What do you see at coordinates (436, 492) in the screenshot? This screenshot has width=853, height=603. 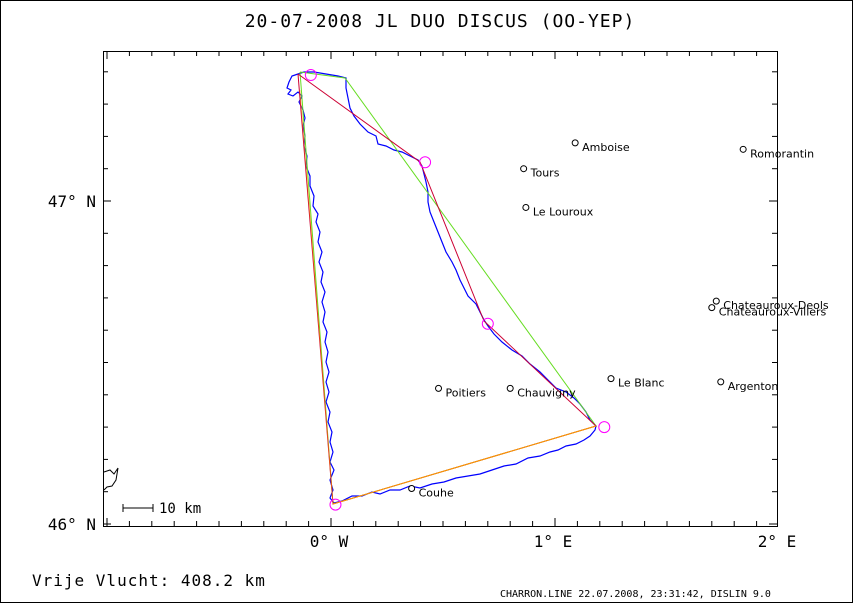 I see `town-label: Couhe` at bounding box center [436, 492].